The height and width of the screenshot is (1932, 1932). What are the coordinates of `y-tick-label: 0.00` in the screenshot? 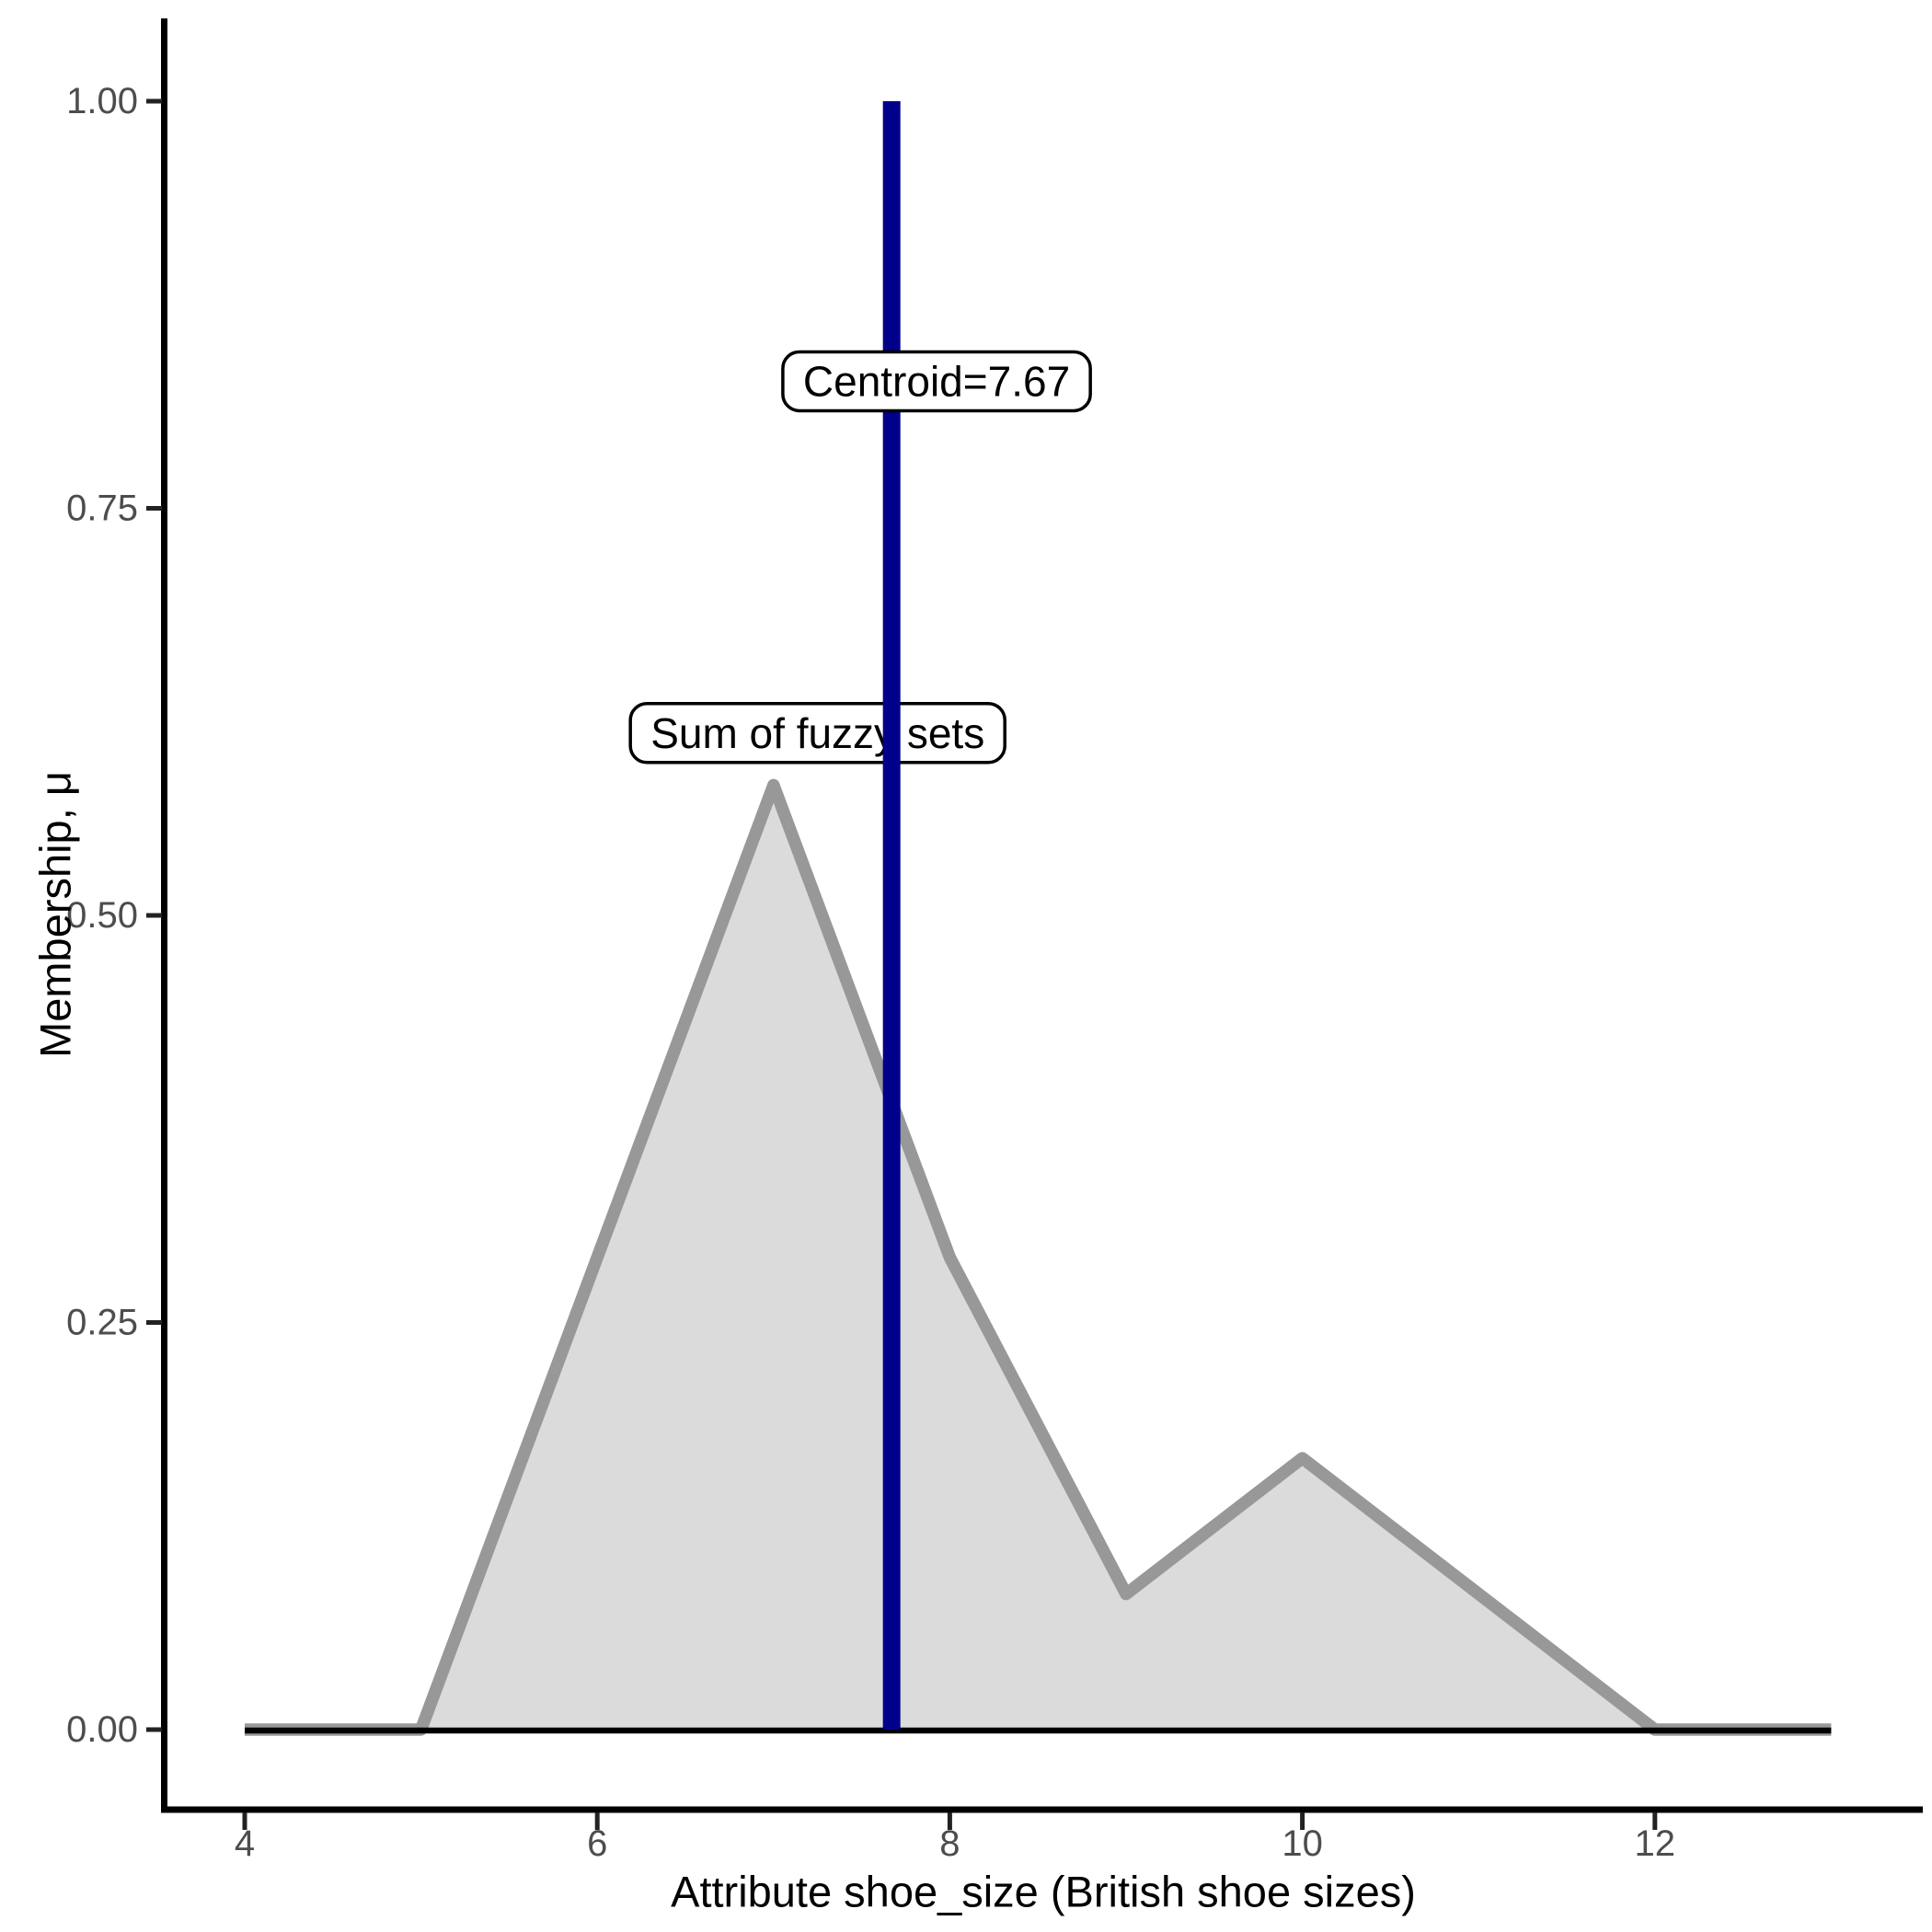 It's located at (102, 1729).